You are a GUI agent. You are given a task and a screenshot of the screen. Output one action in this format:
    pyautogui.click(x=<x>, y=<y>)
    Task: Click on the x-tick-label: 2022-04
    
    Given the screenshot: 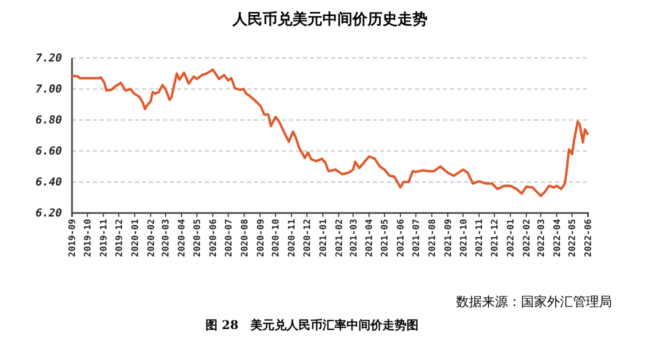 What is the action you would take?
    pyautogui.click(x=557, y=237)
    